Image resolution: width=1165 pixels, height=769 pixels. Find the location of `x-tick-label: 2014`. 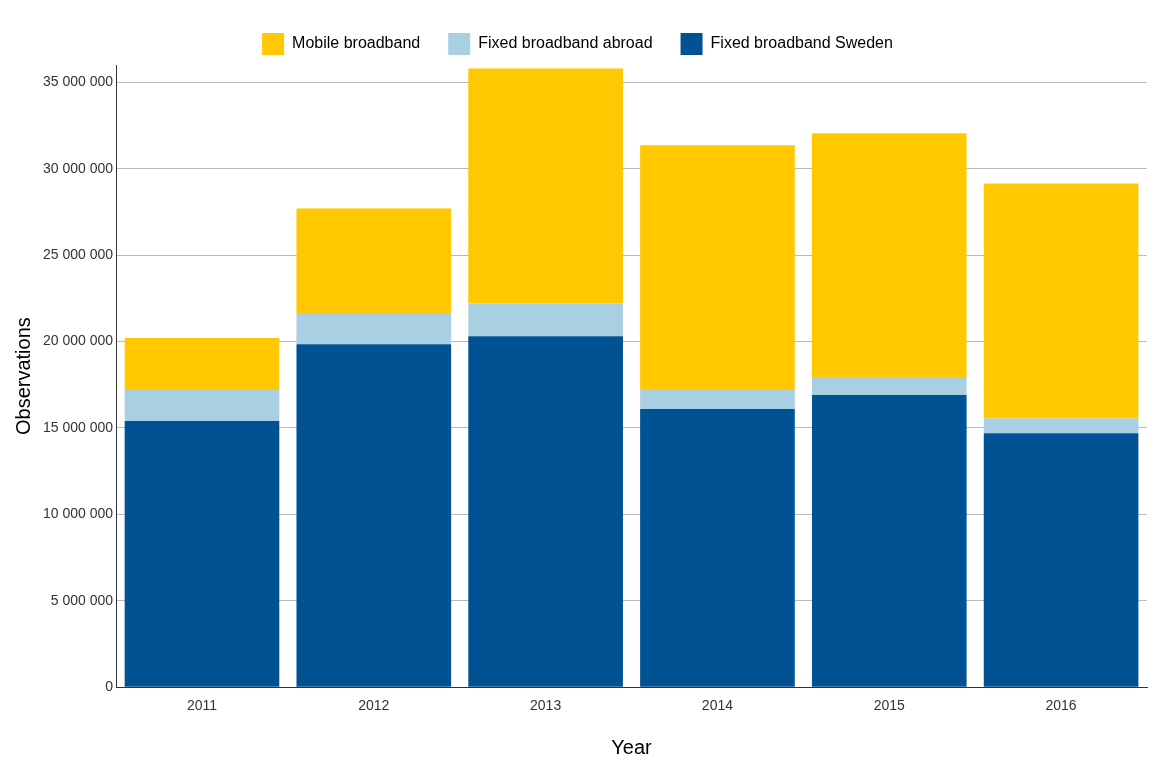

x-tick-label: 2014 is located at coordinates (717, 705).